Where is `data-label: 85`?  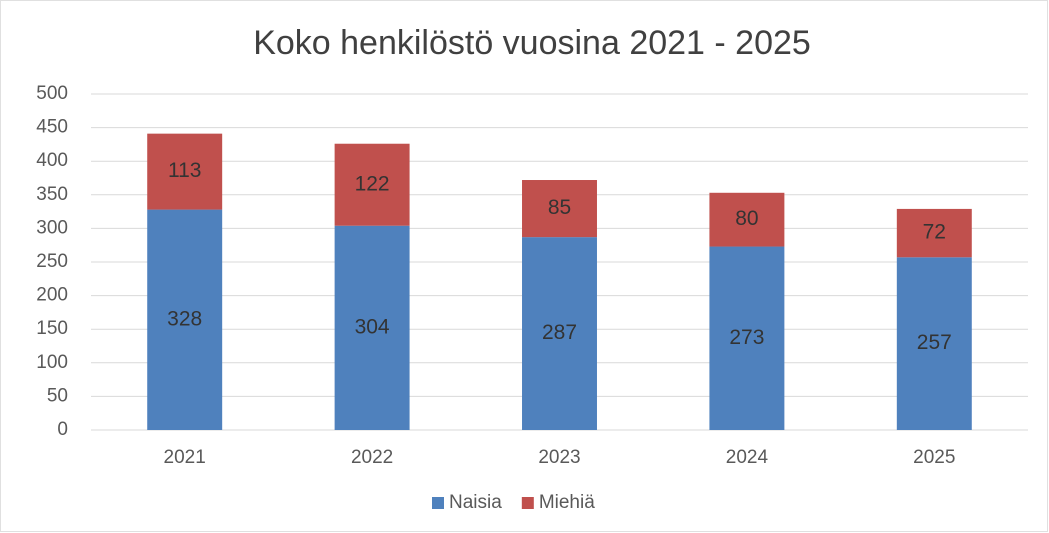
data-label: 85 is located at coordinates (559, 207).